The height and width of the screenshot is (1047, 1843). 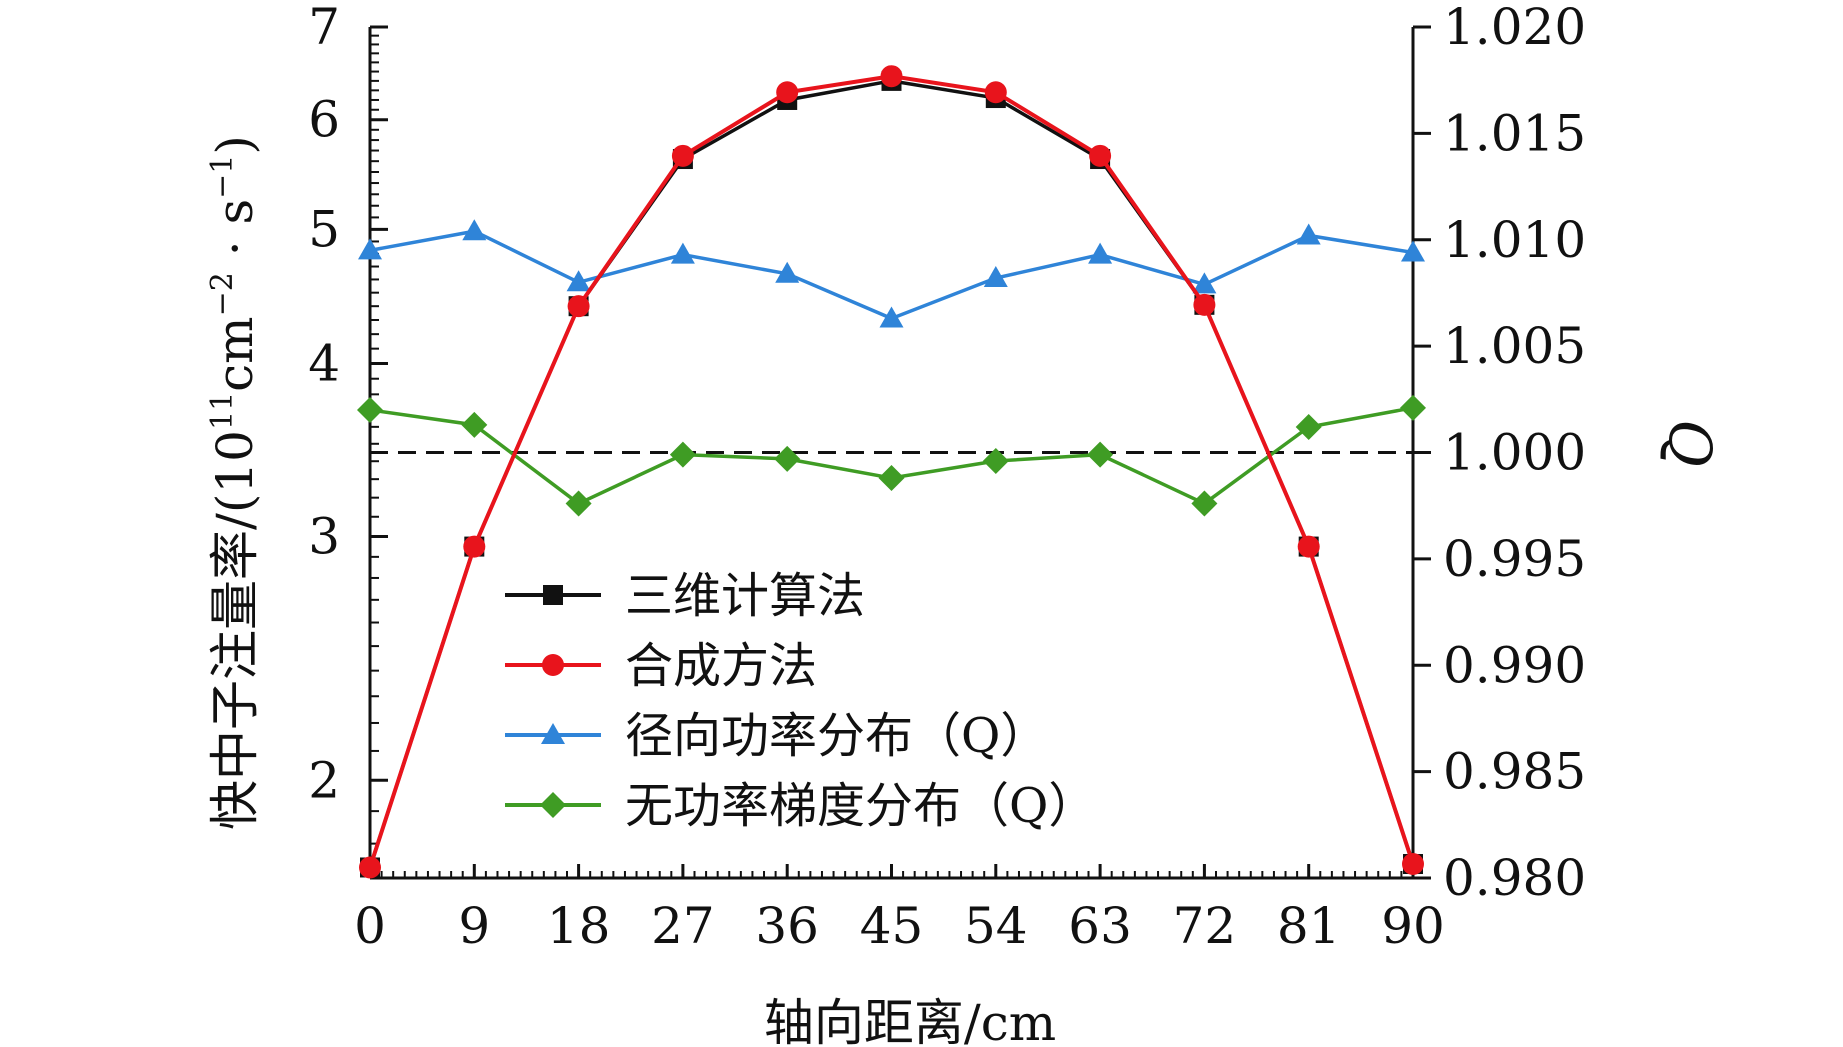 I want to click on legend-item: 无功率梯度分布（Q）, so click(x=800, y=806).